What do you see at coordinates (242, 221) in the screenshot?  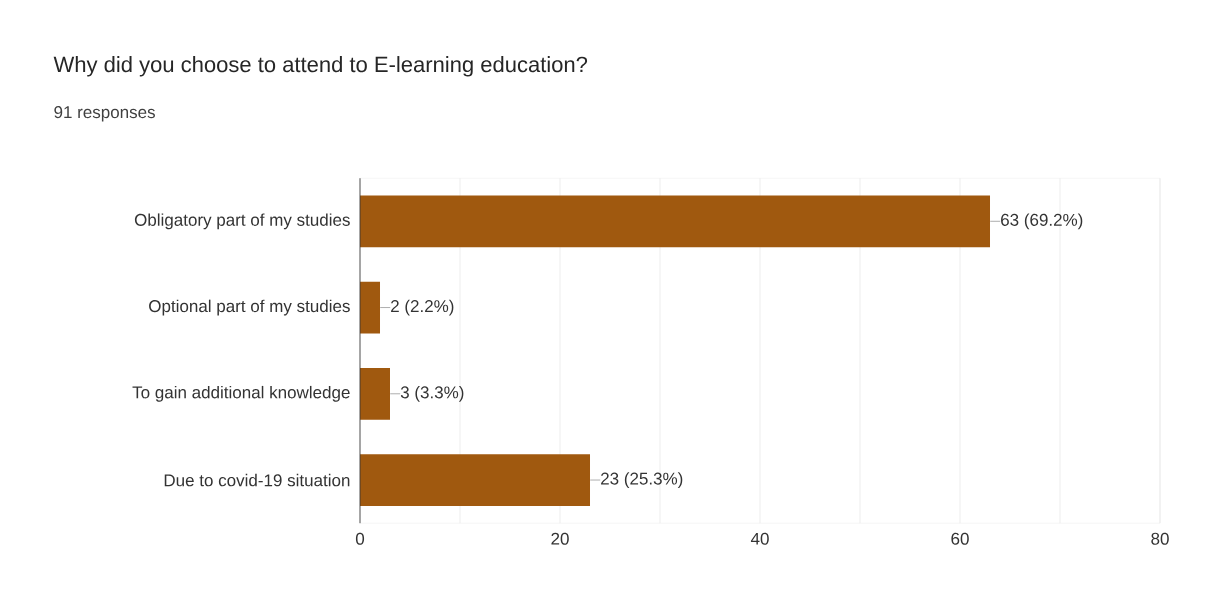 I see `y-tick-label: Obligatory part of my studies` at bounding box center [242, 221].